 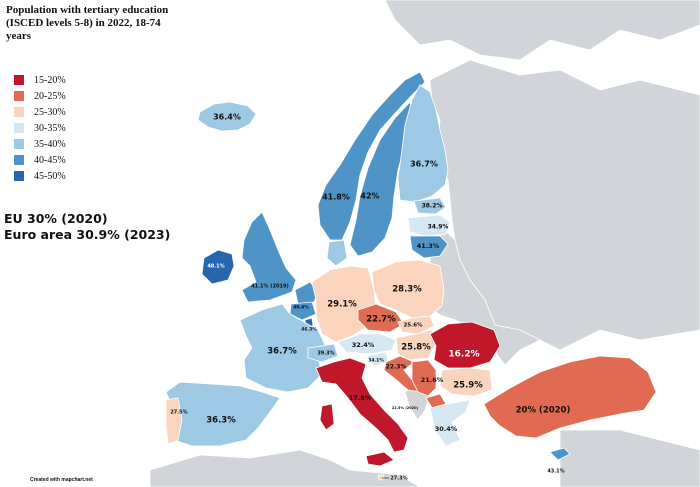 What do you see at coordinates (381, 477) in the screenshot?
I see `shape-malta` at bounding box center [381, 477].